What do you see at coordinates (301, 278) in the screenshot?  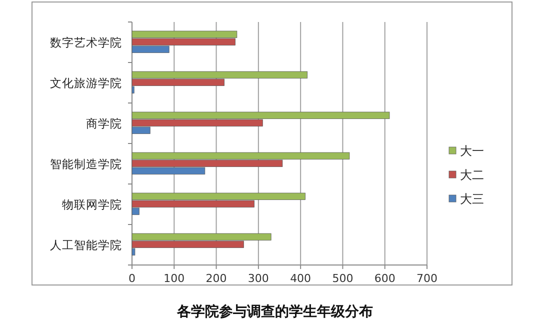 I see `x-tick-label: 400` at bounding box center [301, 278].